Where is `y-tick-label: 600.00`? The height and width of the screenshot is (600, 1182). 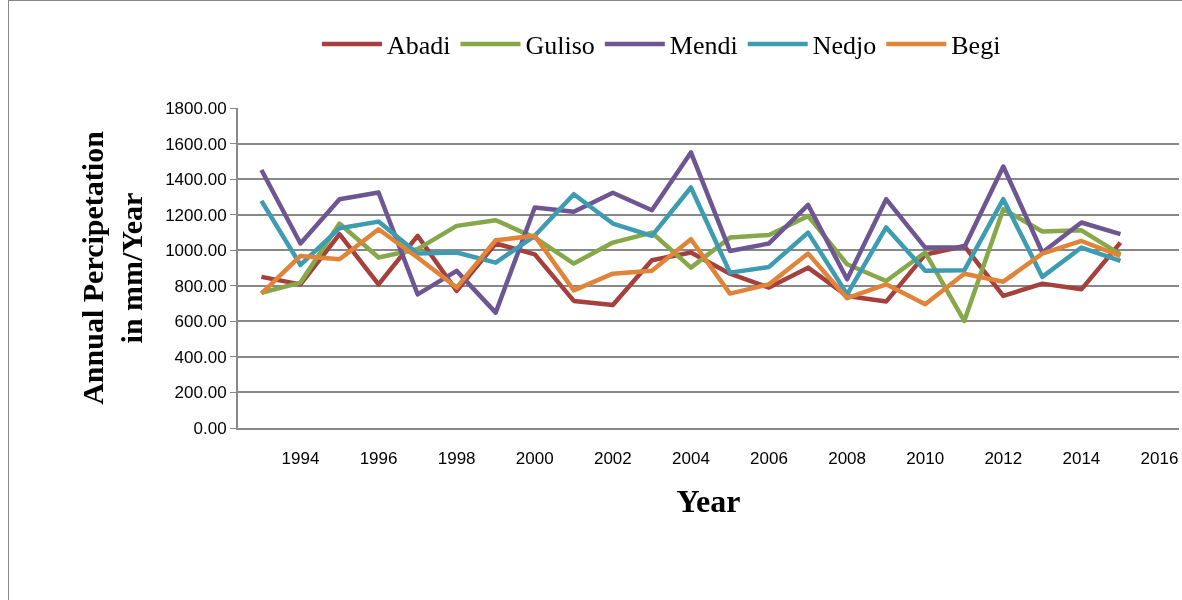 y-tick-label: 600.00 is located at coordinates (200, 322).